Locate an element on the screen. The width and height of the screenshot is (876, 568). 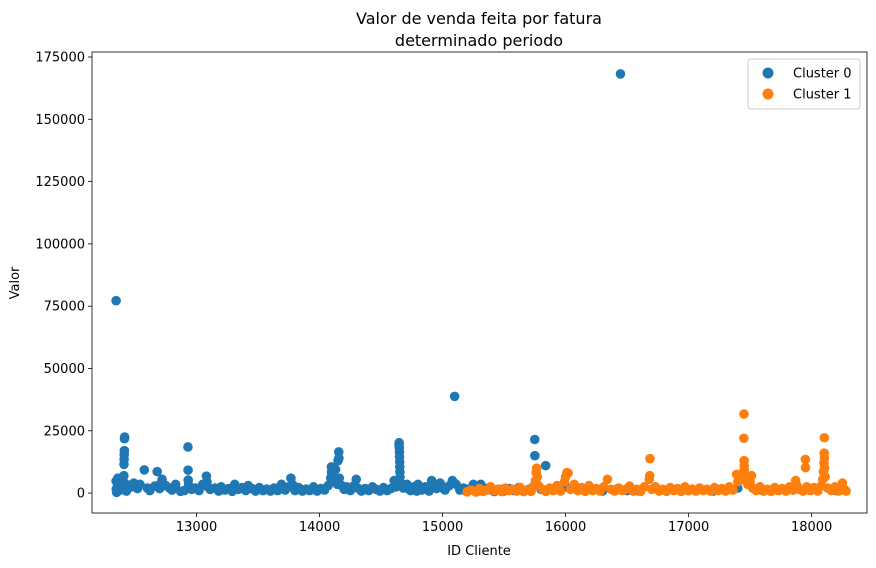
x-tick-label: 17000 is located at coordinates (688, 527).